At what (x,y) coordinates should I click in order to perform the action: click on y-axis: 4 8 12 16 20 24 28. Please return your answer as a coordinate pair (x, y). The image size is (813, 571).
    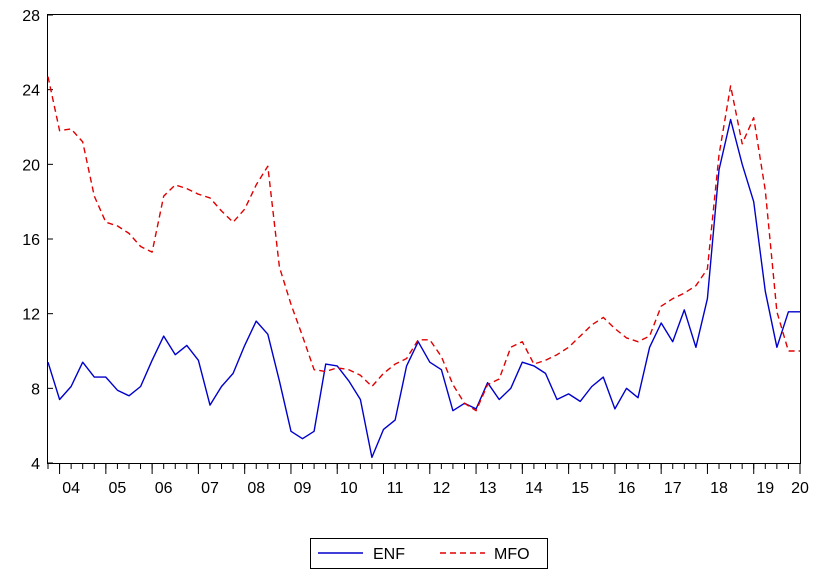
    Looking at the image, I should click on (37, 240).